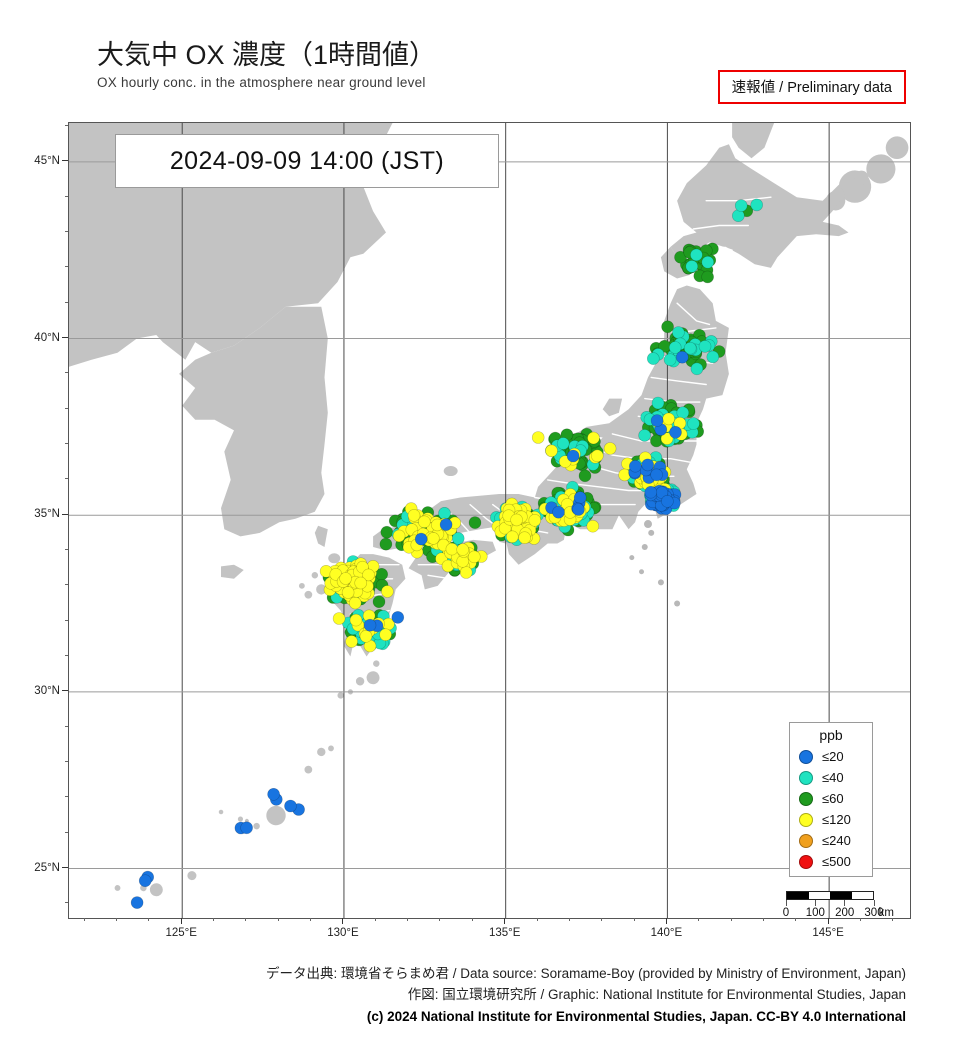 This screenshot has width=980, height=1060. I want to click on scale-bar-labels: 0 100 200 300 km, so click(838, 914).